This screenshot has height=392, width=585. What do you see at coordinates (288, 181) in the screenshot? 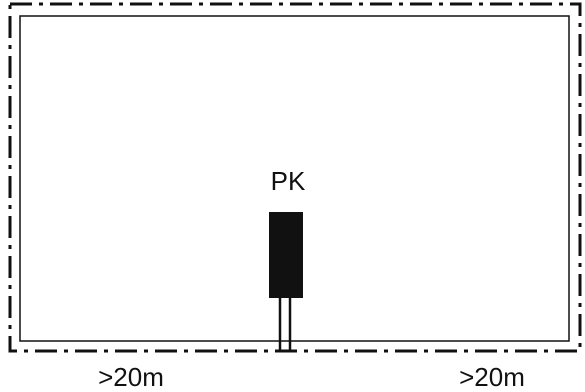
I see `pk-label: PK` at bounding box center [288, 181].